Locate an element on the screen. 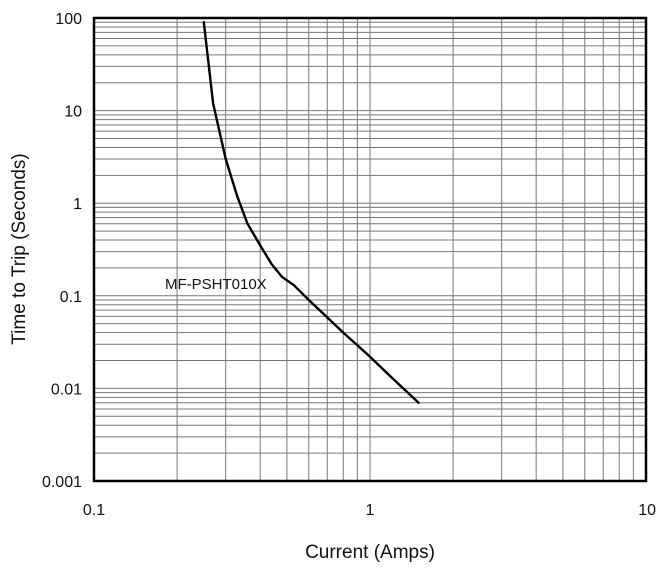 Image resolution: width=657 pixels, height=569 pixels. x-axis-title: Current (Amps) is located at coordinates (370, 552).